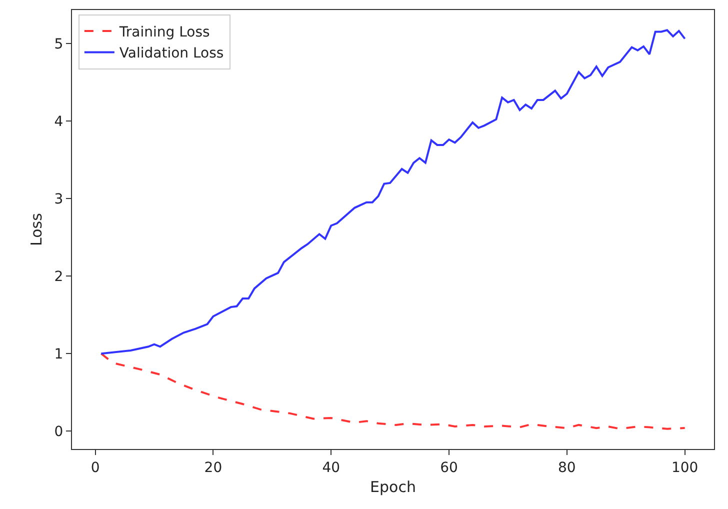  What do you see at coordinates (95, 468) in the screenshot?
I see `x-tick-label: 0` at bounding box center [95, 468].